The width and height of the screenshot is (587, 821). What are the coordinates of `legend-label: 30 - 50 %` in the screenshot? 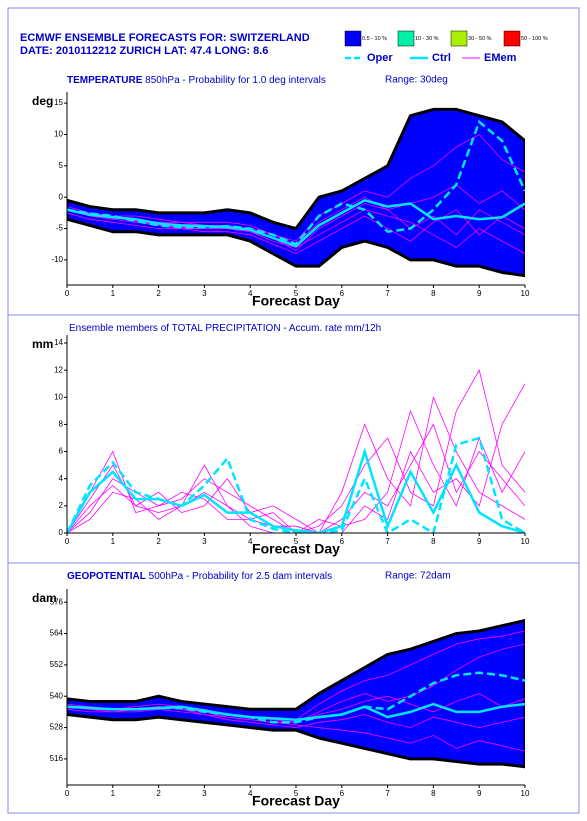 It's located at (480, 39).